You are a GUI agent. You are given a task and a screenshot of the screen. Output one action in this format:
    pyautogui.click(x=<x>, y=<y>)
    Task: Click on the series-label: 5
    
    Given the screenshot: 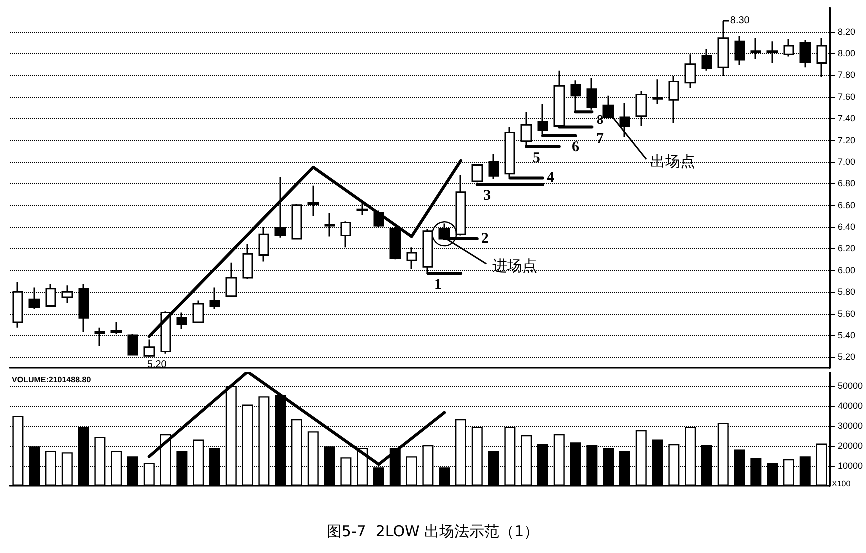 What is the action you would take?
    pyautogui.click(x=536, y=158)
    